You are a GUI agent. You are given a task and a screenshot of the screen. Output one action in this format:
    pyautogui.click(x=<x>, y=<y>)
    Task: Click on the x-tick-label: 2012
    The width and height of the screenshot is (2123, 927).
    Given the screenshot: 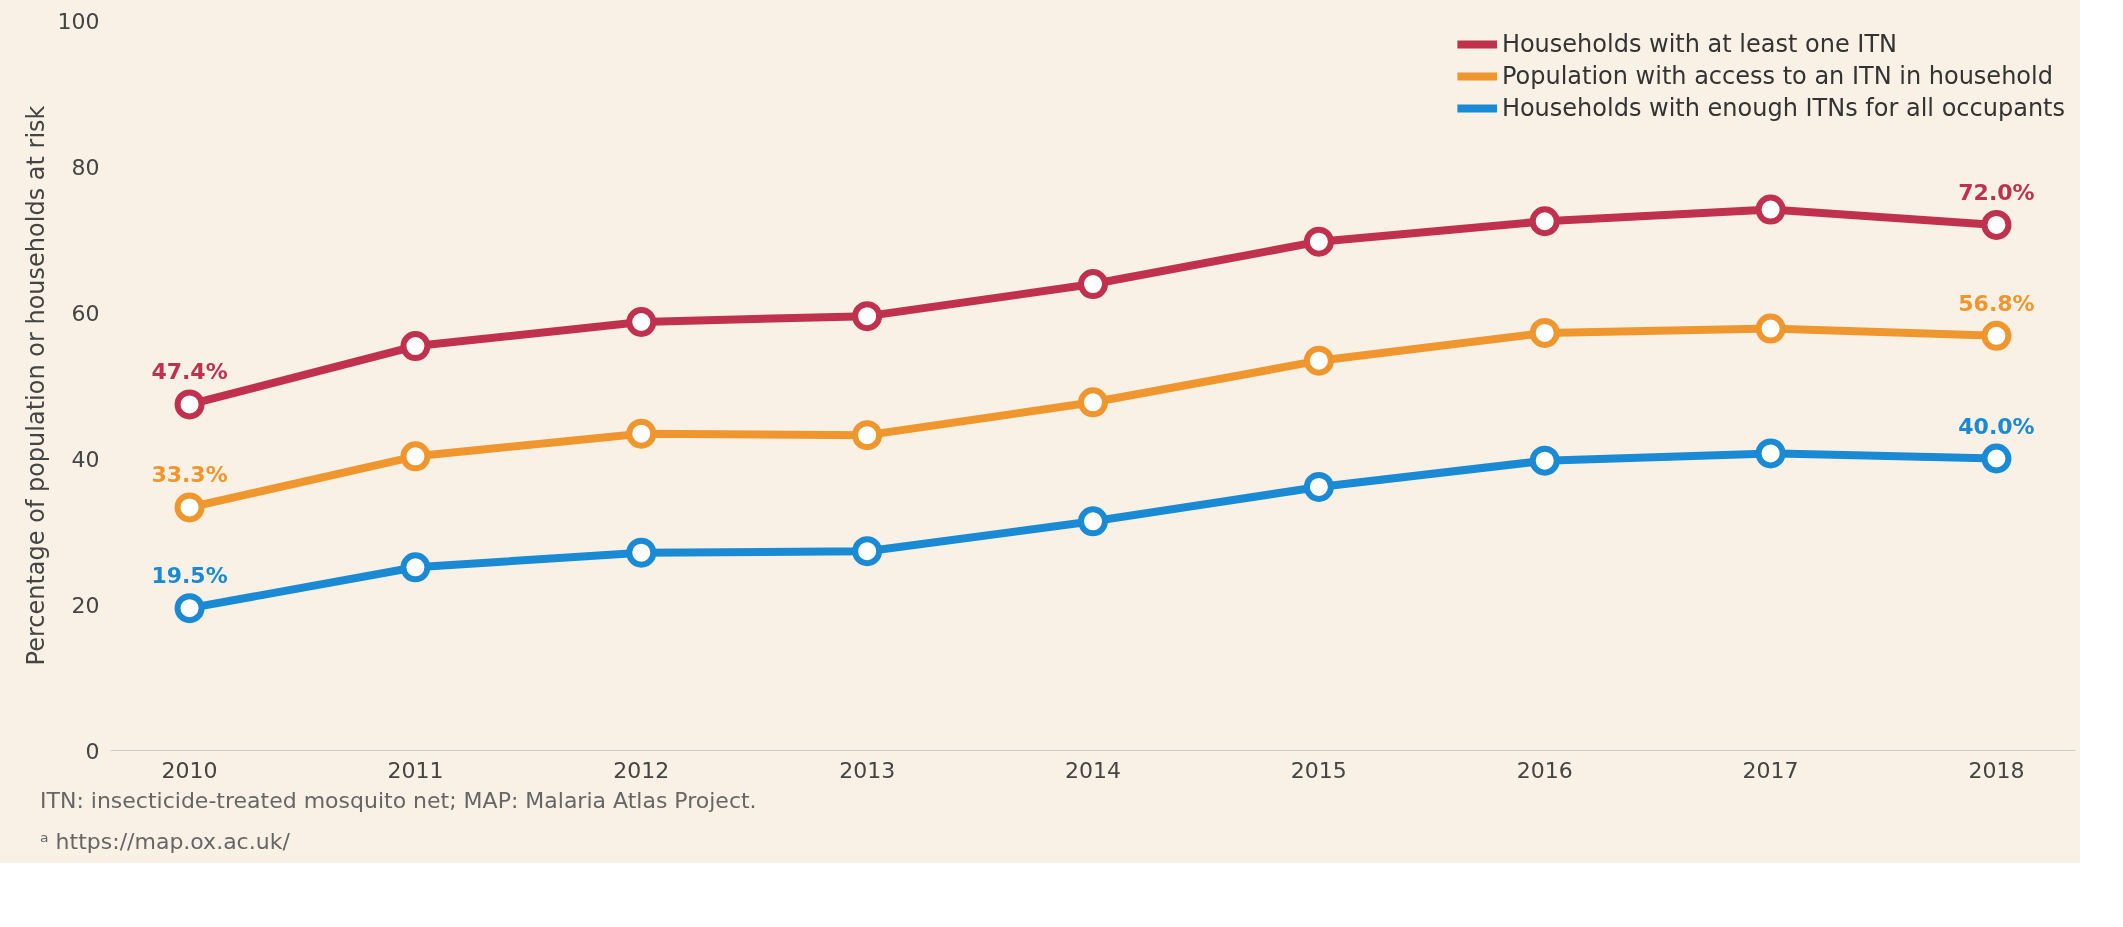 What is the action you would take?
    pyautogui.click(x=641, y=770)
    